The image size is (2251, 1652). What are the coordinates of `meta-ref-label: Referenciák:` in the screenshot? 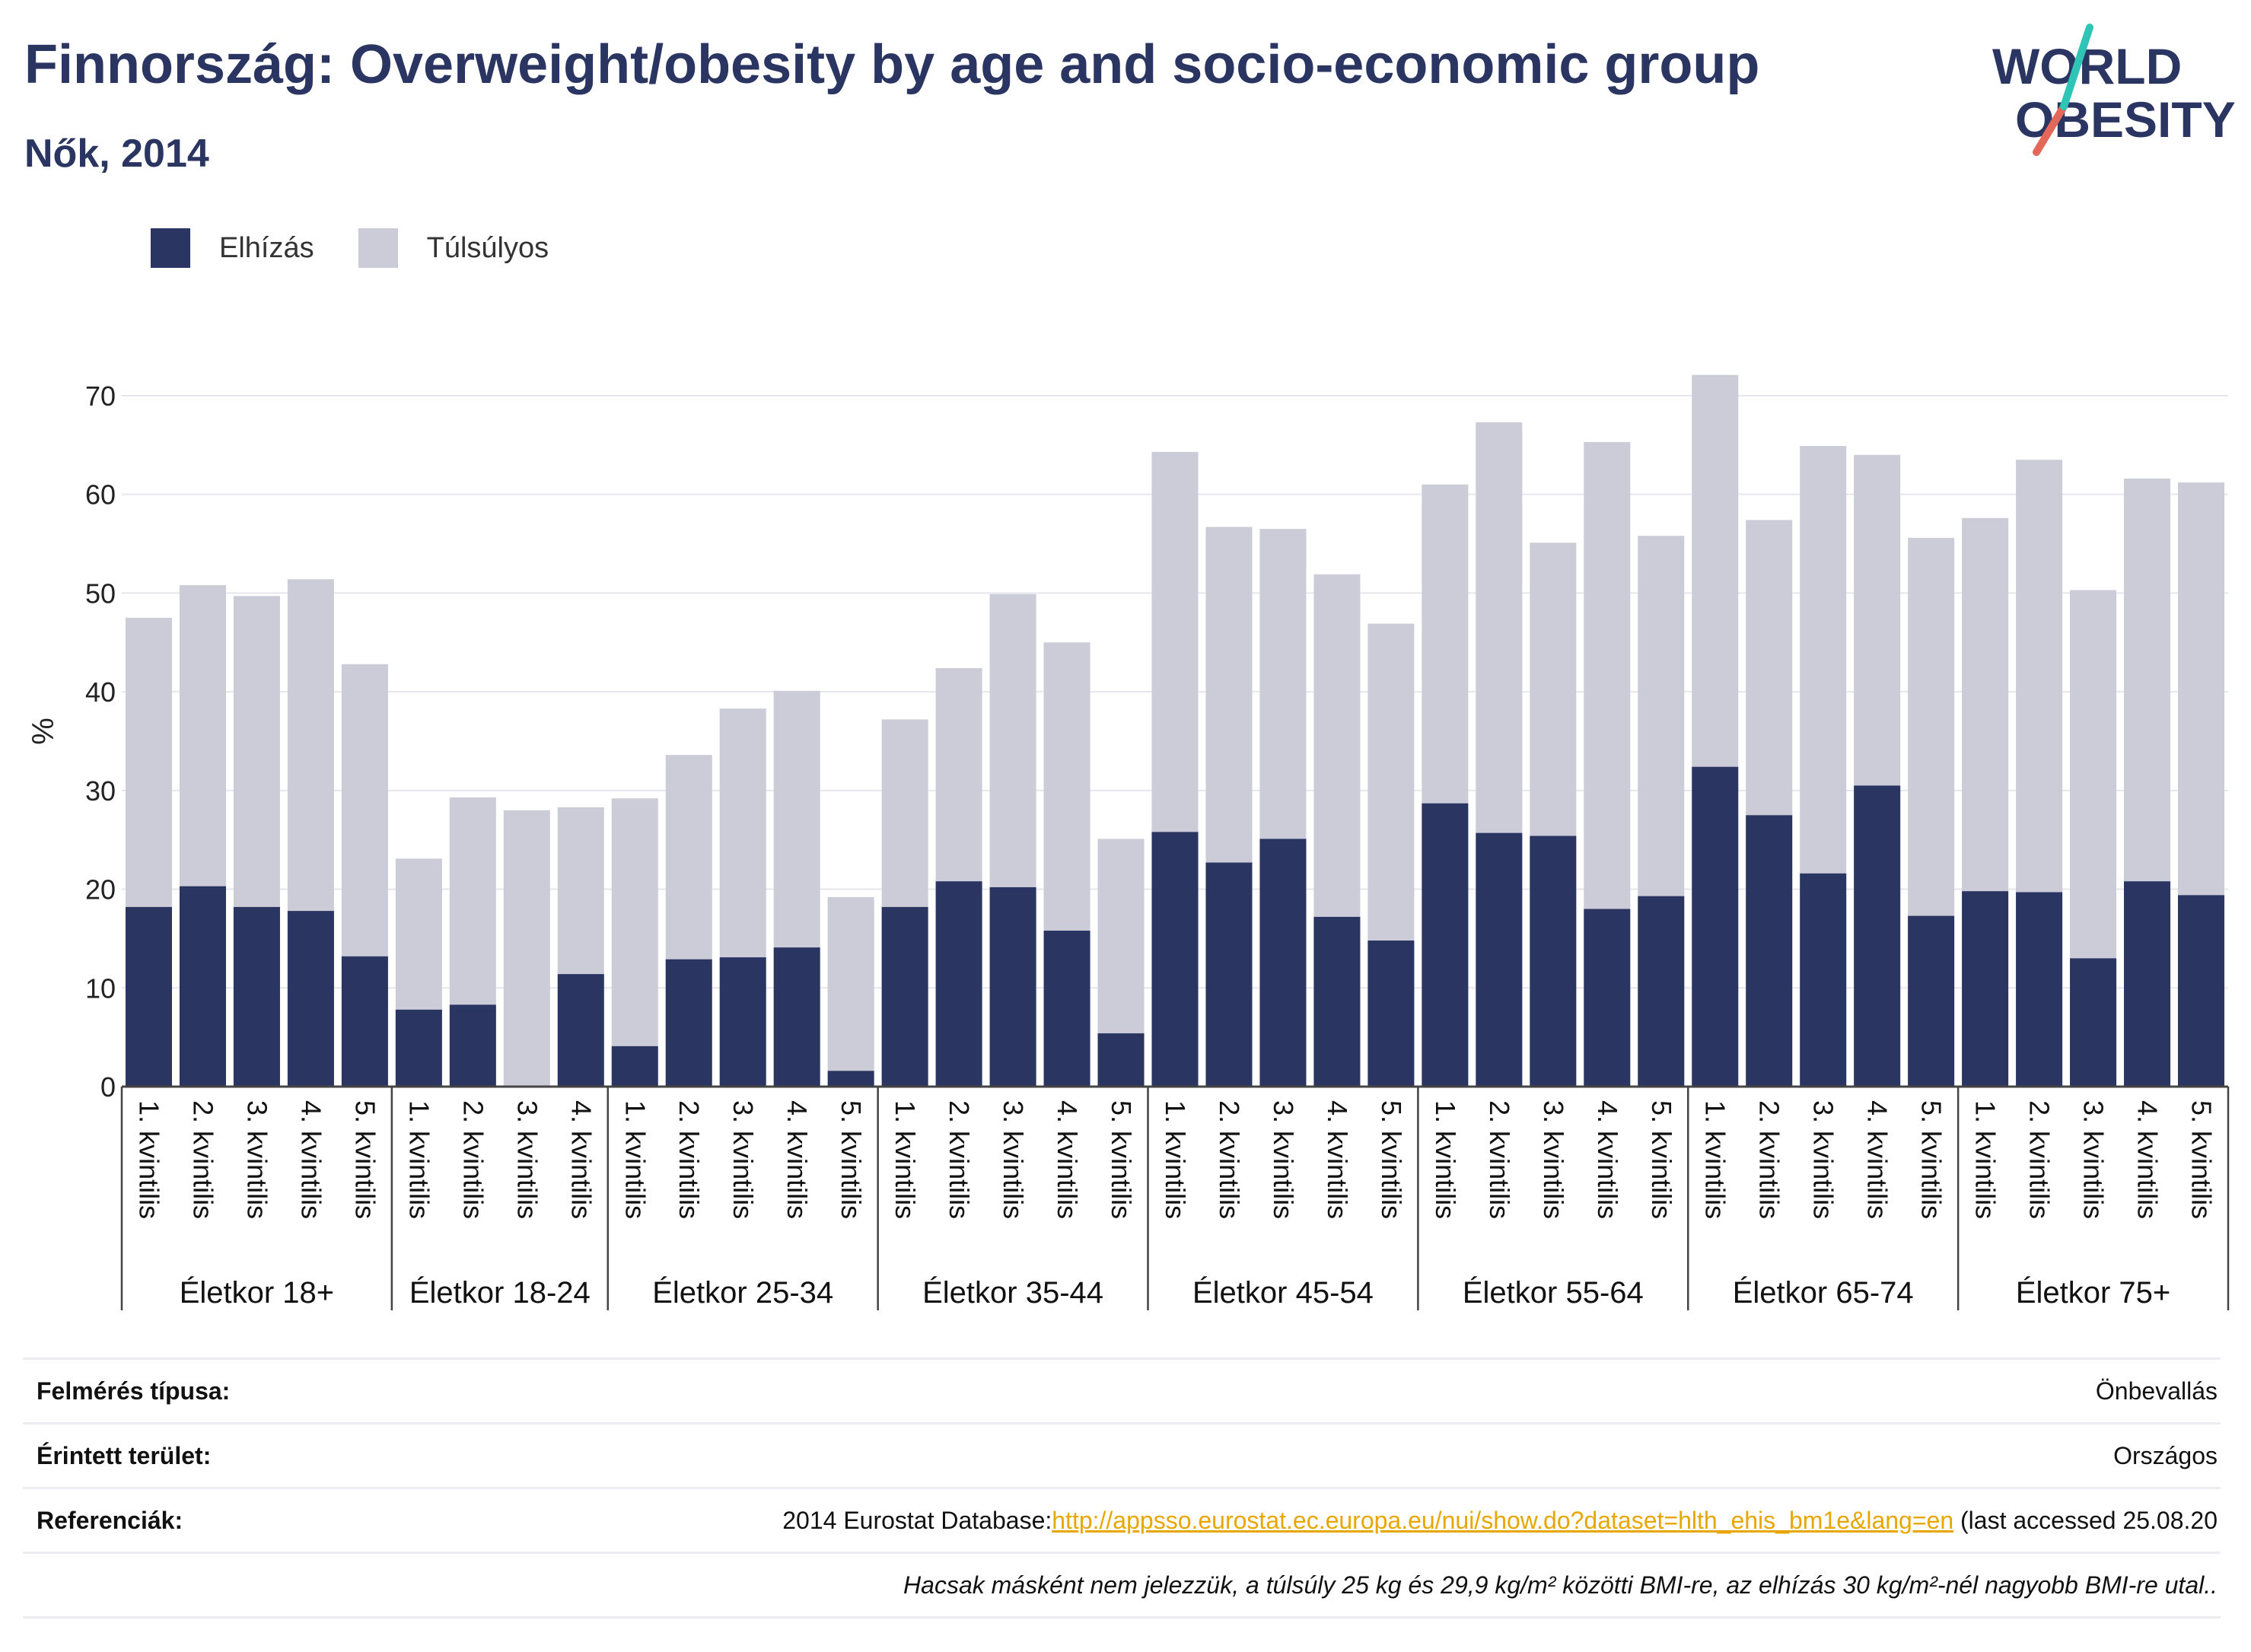 It's located at (110, 1520).